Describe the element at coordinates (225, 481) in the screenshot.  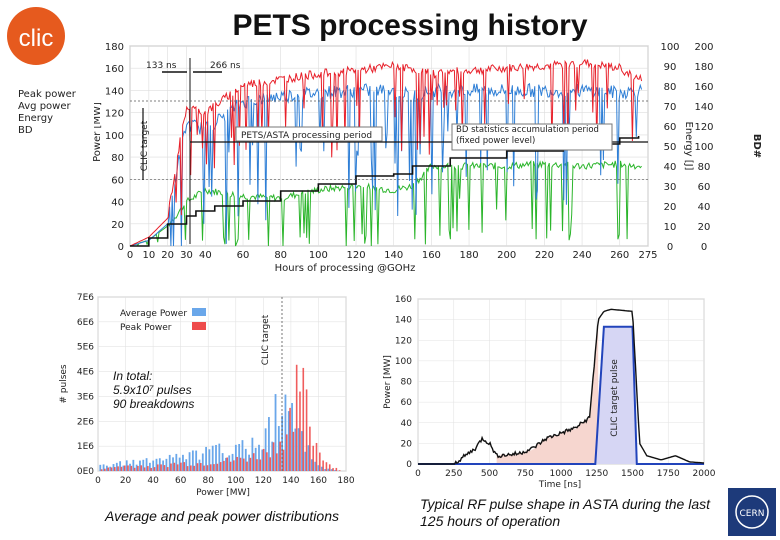
I see `distribution-x-ticks: 0 20 40 60 80 100 120 140 160 180` at that location.